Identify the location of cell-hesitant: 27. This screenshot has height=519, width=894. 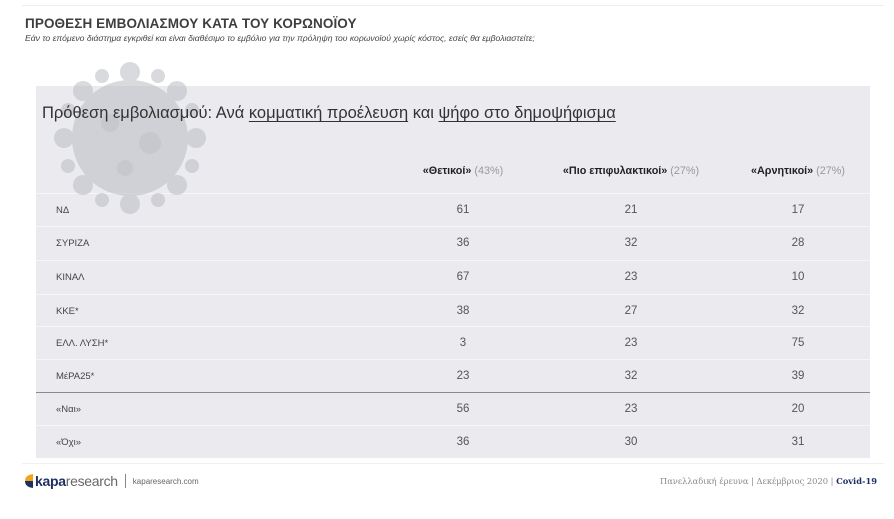
(631, 311).